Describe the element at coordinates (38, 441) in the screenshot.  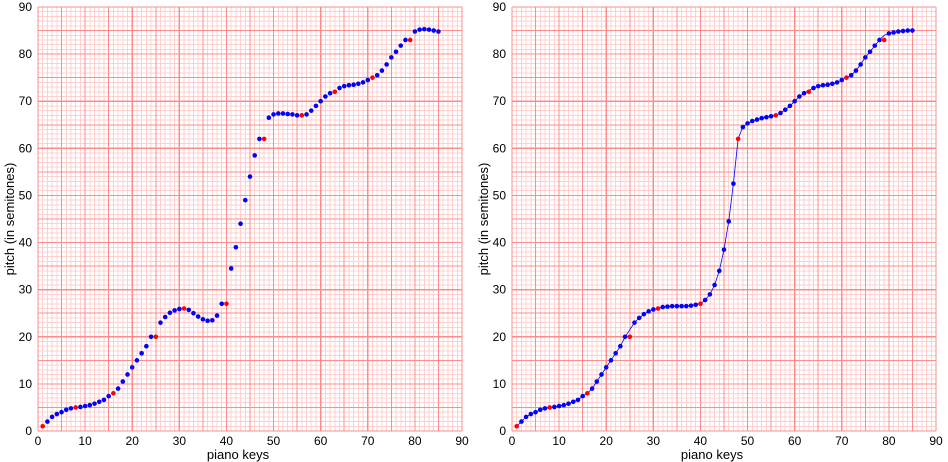
I see `x-tick-label: 0` at that location.